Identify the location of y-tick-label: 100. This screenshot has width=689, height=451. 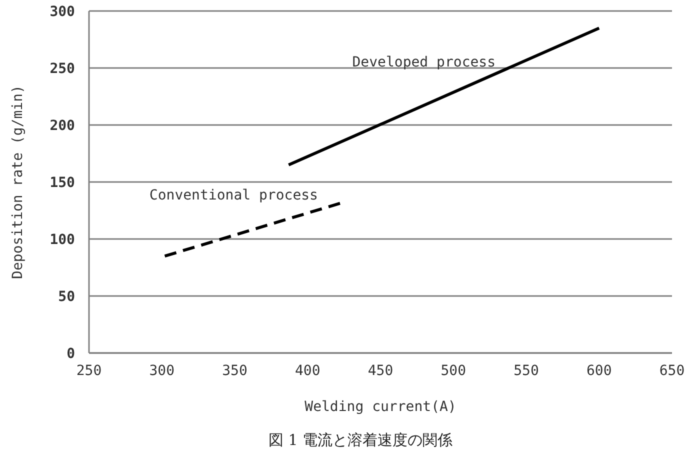
(62, 240).